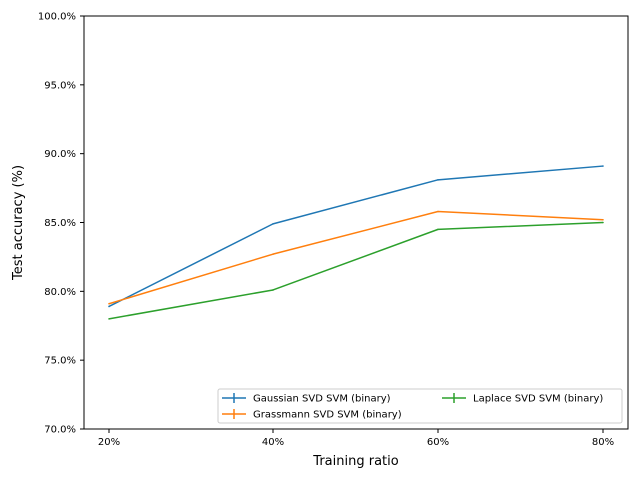 Image resolution: width=640 pixels, height=480 pixels. Describe the element at coordinates (355, 461) in the screenshot. I see `x-axis-label: Training ratio` at that location.